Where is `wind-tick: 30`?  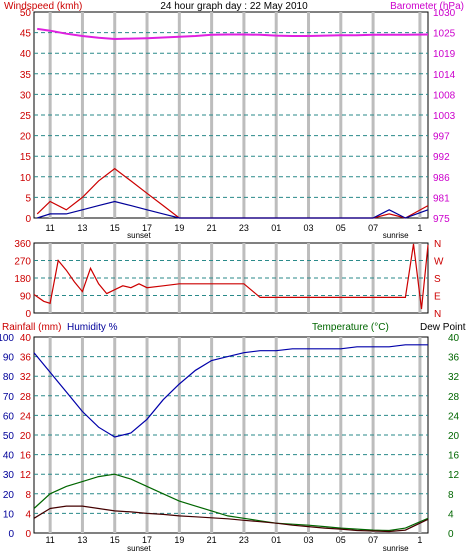 wind-tick: 30 is located at coordinates (26, 95).